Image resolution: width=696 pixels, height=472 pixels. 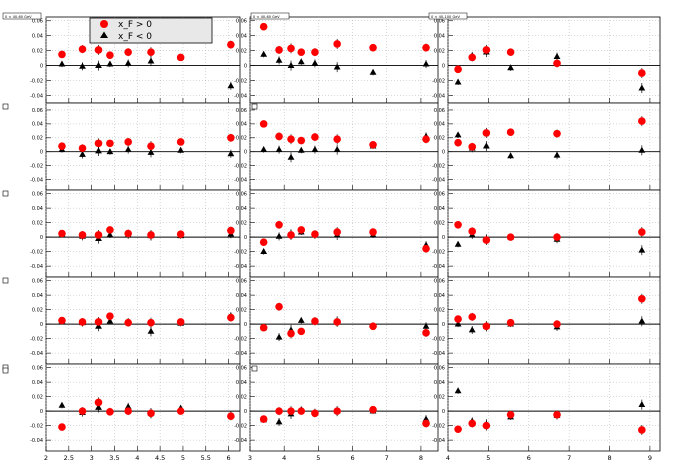 I want to click on panel-c2-r4: -0.04 -0.02 0 0.02 0.04 0.06, so click(x=336, y=320).